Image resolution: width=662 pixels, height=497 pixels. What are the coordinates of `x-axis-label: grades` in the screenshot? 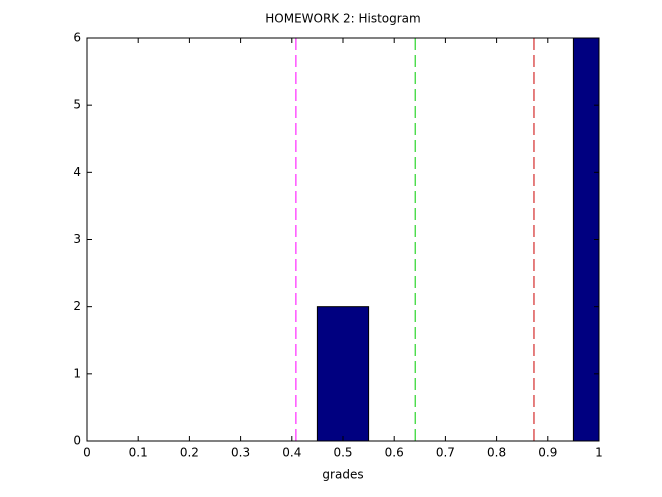 It's located at (342, 475).